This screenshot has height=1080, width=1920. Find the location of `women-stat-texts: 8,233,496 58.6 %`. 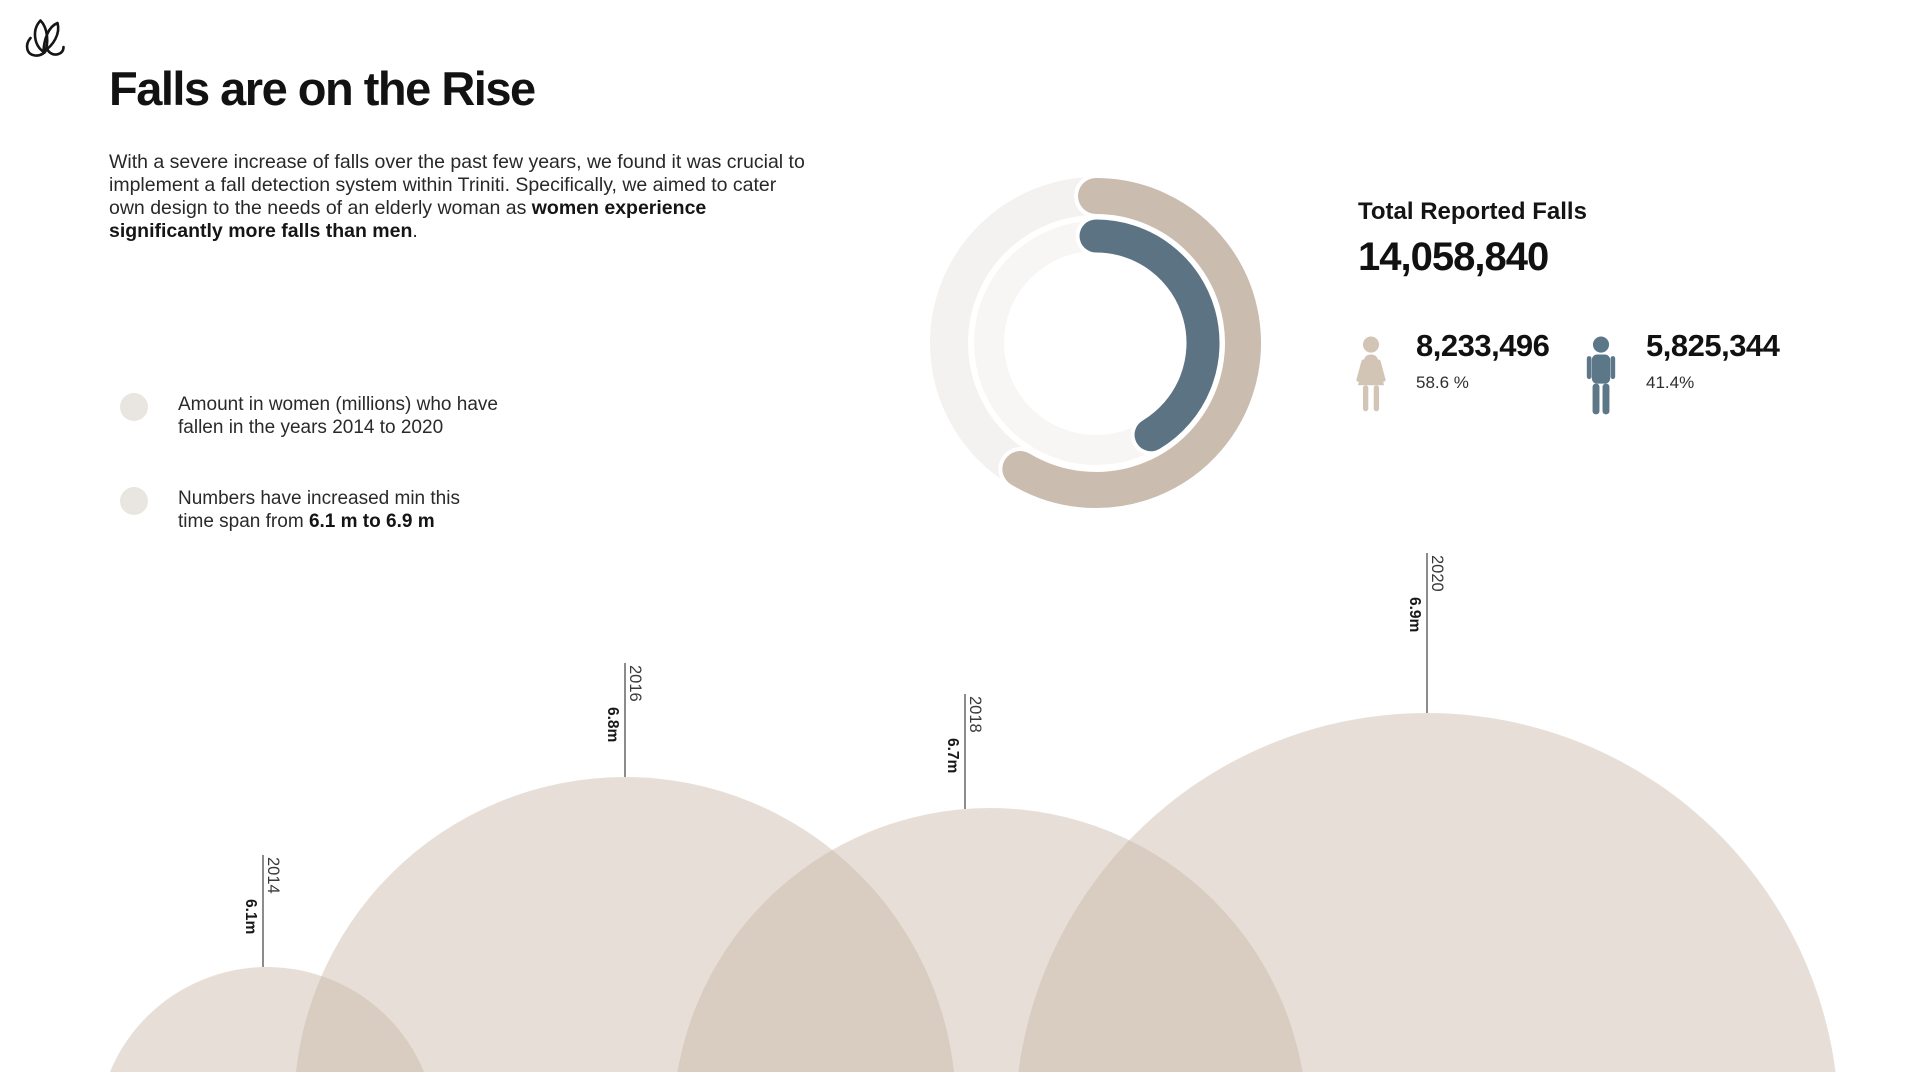

women-stat-texts: 8,233,496 58.6 % is located at coordinates (1483, 360).